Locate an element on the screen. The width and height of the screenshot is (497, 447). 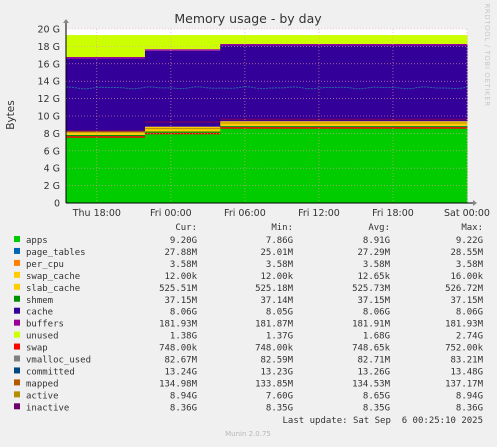
legend-row-buffers: buffers 181.93M 181.87M 181.91M 181.93M is located at coordinates (249, 324).